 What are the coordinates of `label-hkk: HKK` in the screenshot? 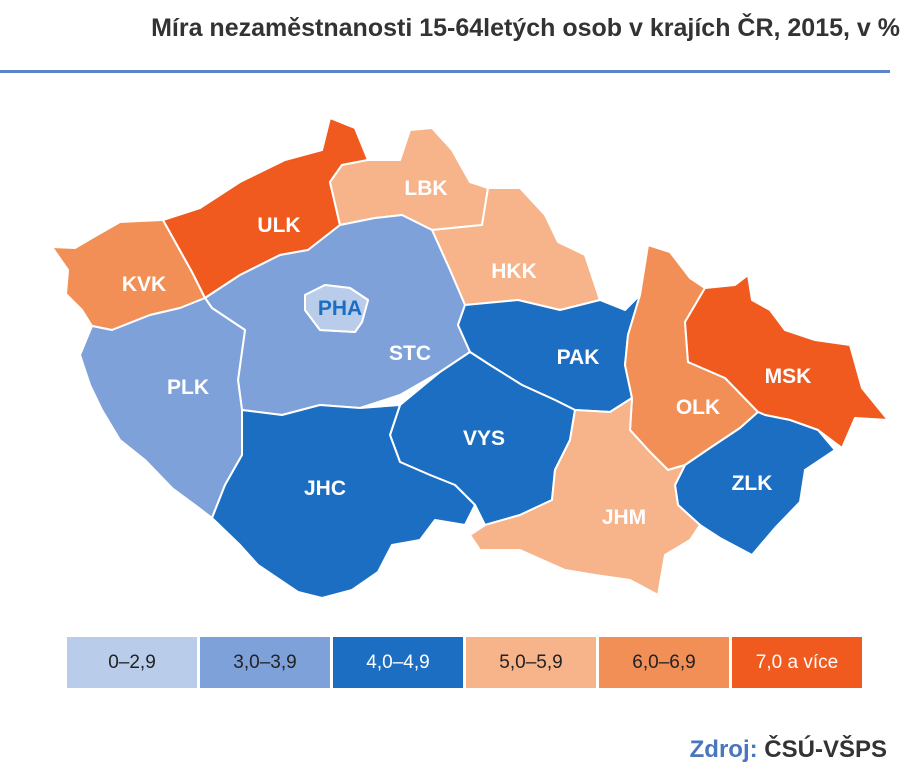 It's located at (514, 271).